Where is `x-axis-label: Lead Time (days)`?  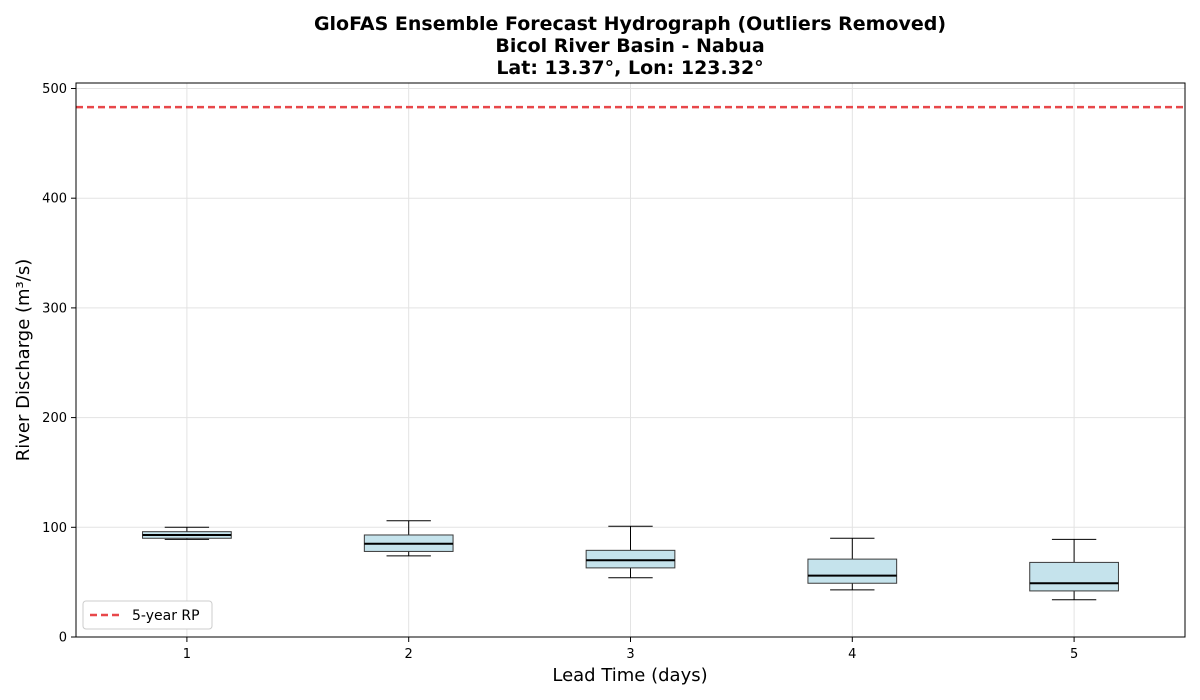
x-axis-label: Lead Time (days) is located at coordinates (629, 675).